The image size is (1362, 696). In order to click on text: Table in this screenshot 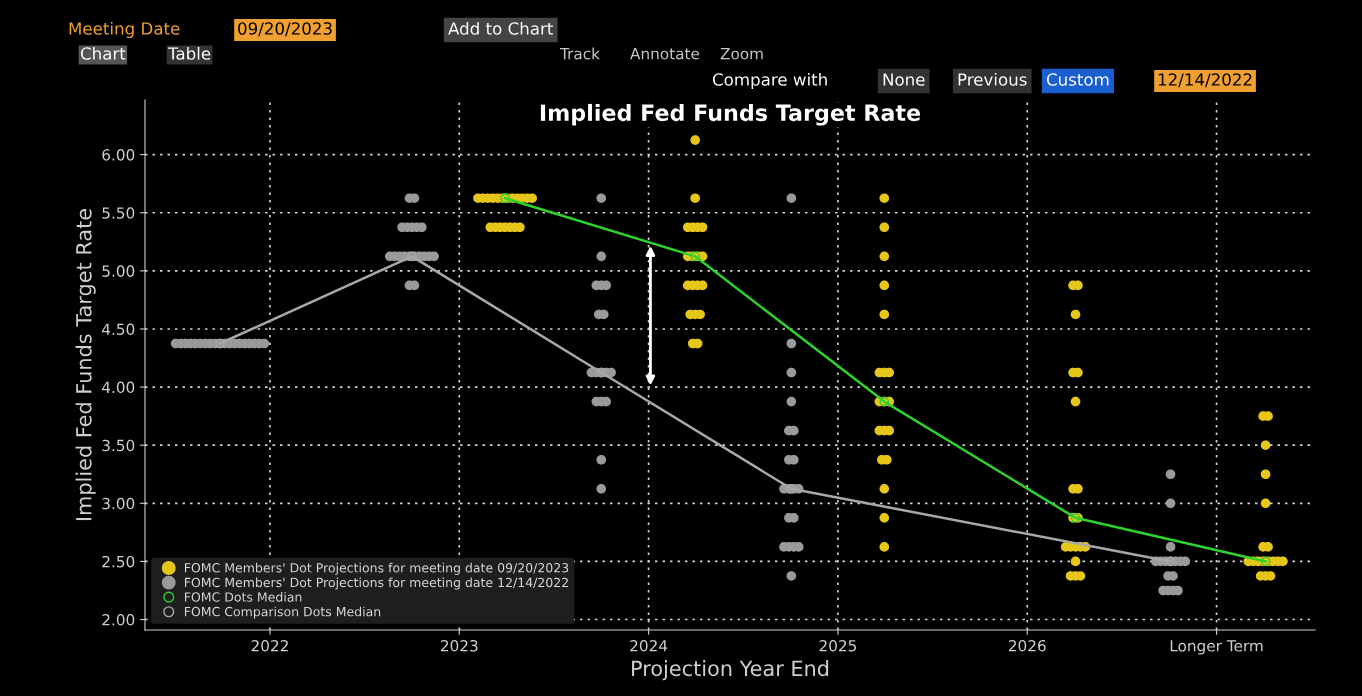, I will do `click(189, 53)`.